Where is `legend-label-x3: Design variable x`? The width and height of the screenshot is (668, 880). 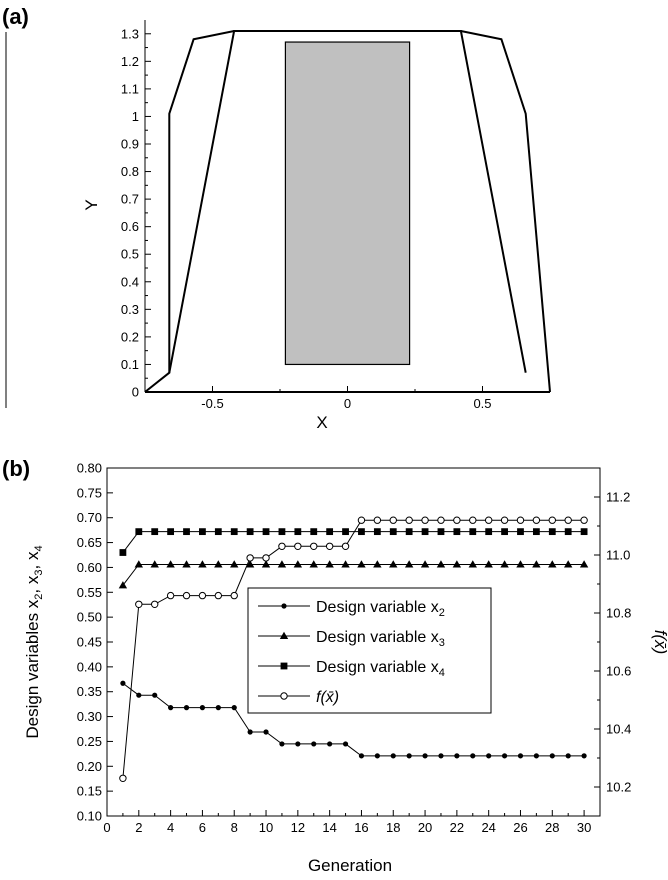 legend-label-x3: Design variable x is located at coordinates (377, 637).